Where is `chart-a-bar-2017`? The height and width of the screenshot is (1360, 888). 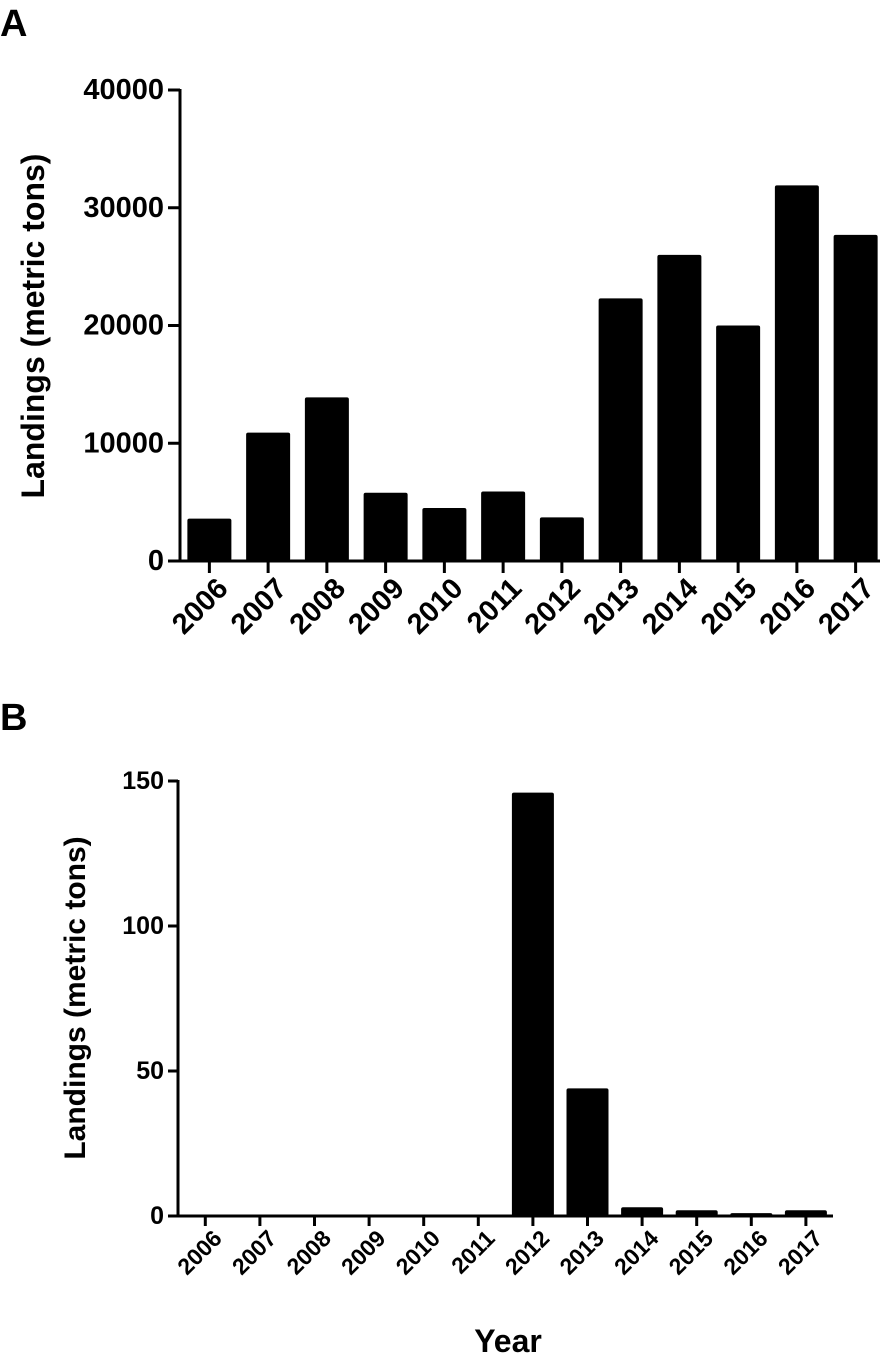
chart-a-bar-2017 is located at coordinates (855, 397).